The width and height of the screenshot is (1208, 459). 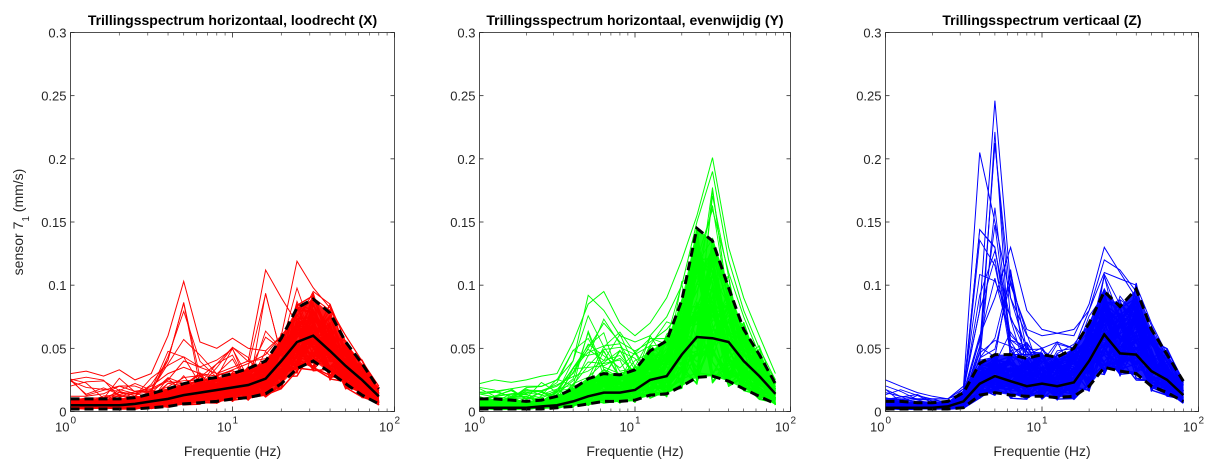 What do you see at coordinates (1041, 20) in the screenshot?
I see `chart-title: Trillingsspectrum verticaal (Z)` at bounding box center [1041, 20].